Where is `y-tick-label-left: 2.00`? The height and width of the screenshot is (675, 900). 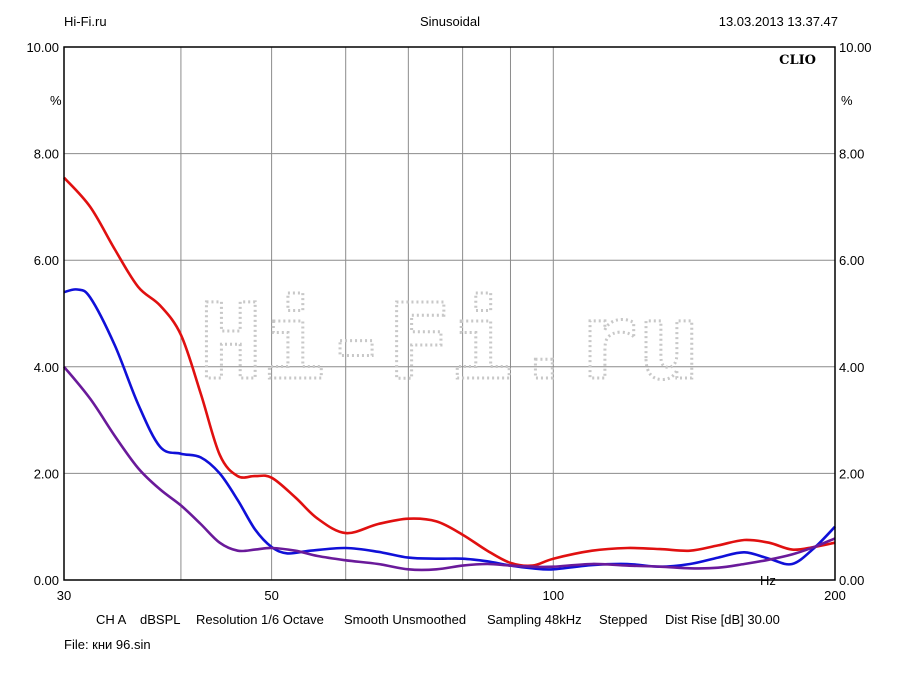
y-tick-label-left: 2.00 is located at coordinates (46, 473).